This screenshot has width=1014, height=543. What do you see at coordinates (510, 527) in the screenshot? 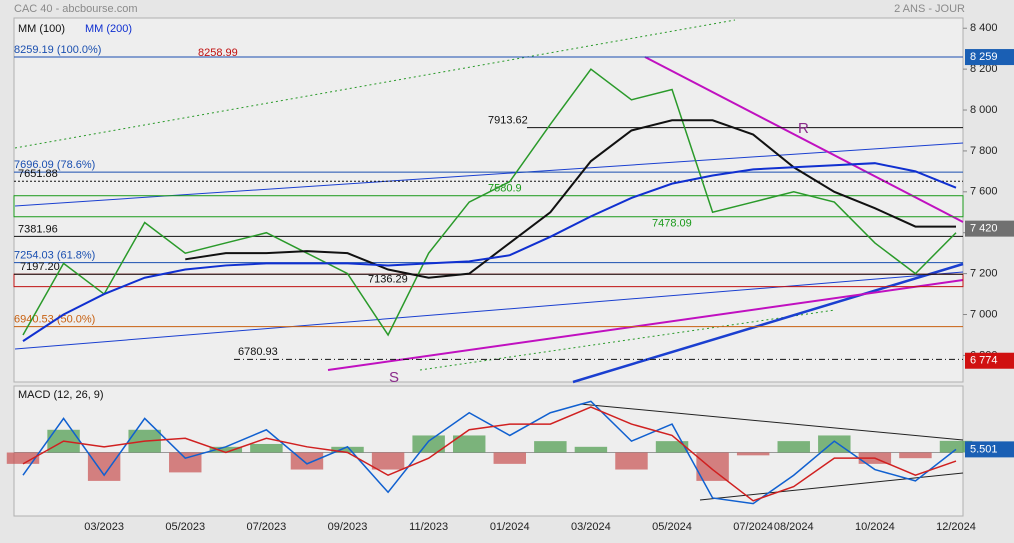
I see `x-tick-label: 01/2024` at bounding box center [510, 527].